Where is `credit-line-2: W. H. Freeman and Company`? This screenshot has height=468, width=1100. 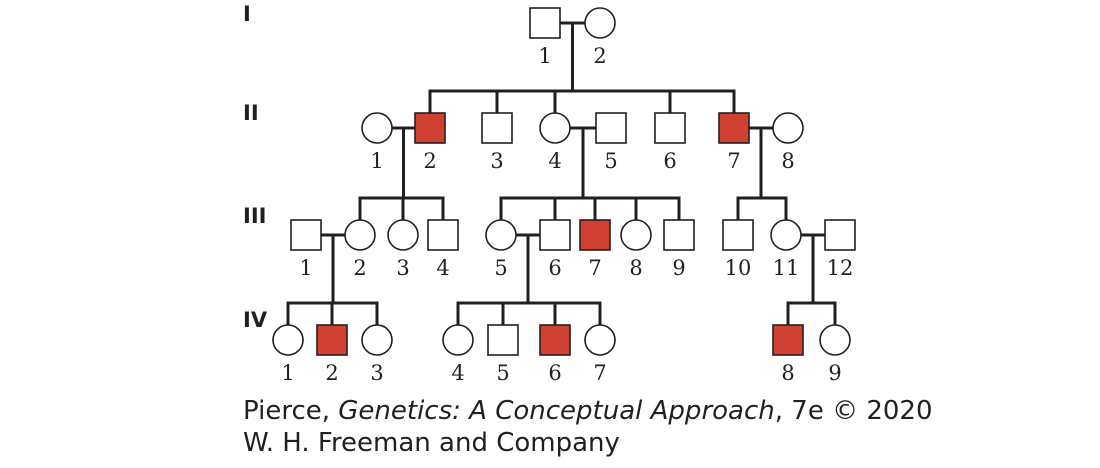
credit-line-2: W. H. Freeman and Company is located at coordinates (431, 443).